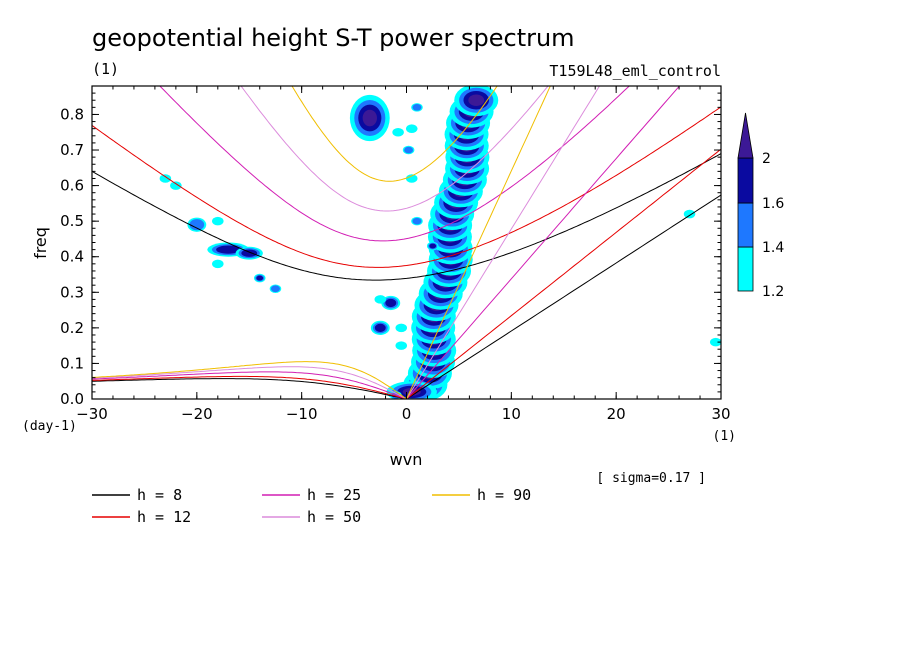 The height and width of the screenshot is (654, 904). What do you see at coordinates (724, 436) in the screenshot?
I see `x-axis-unit: (1)` at bounding box center [724, 436].